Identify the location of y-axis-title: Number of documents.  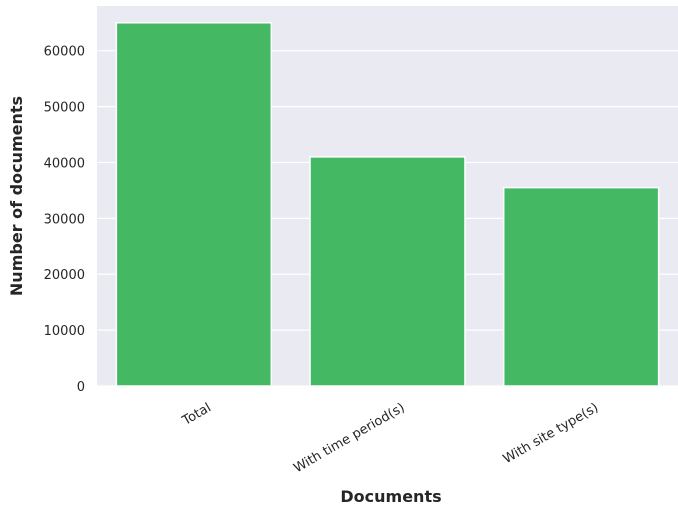
(16, 196).